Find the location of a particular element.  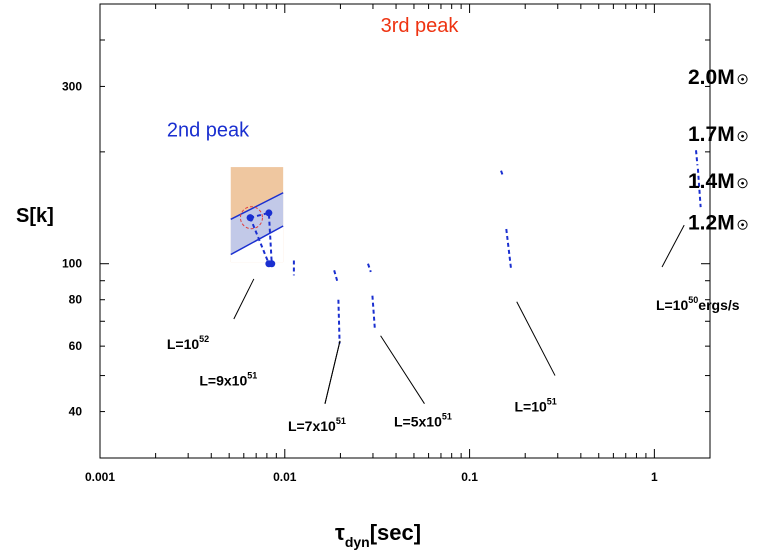

luminosity-label-base: L=5x10 is located at coordinates (418, 421).